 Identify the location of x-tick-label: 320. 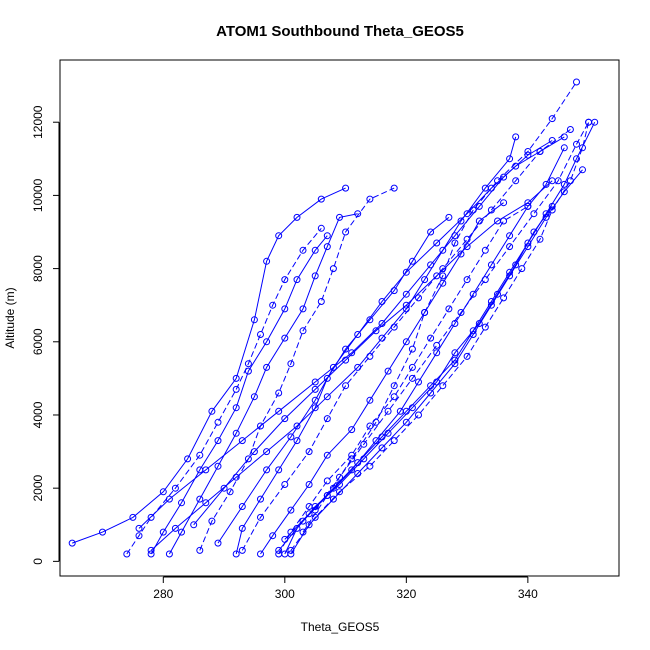
(406, 594).